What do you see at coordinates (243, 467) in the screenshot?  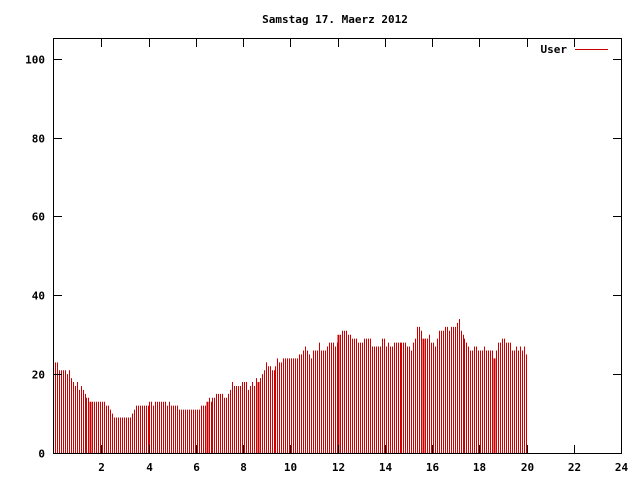 I see `x-tick-label: 8` at bounding box center [243, 467].